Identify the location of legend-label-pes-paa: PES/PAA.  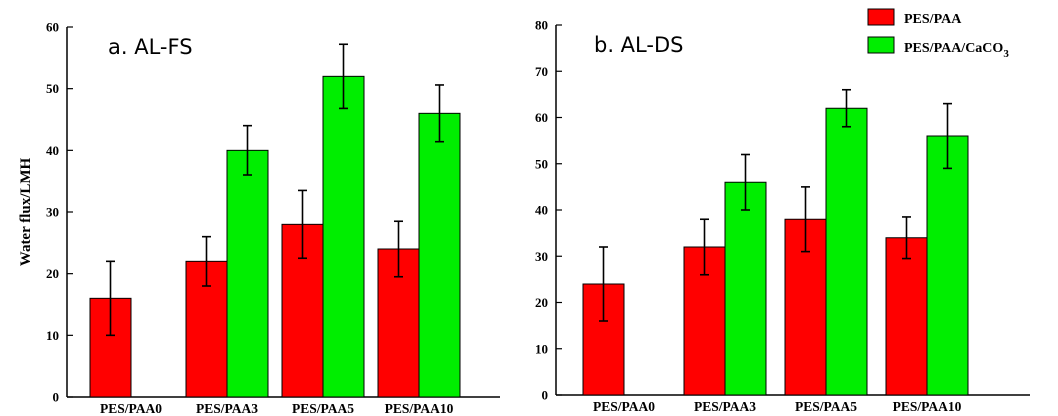
(933, 19).